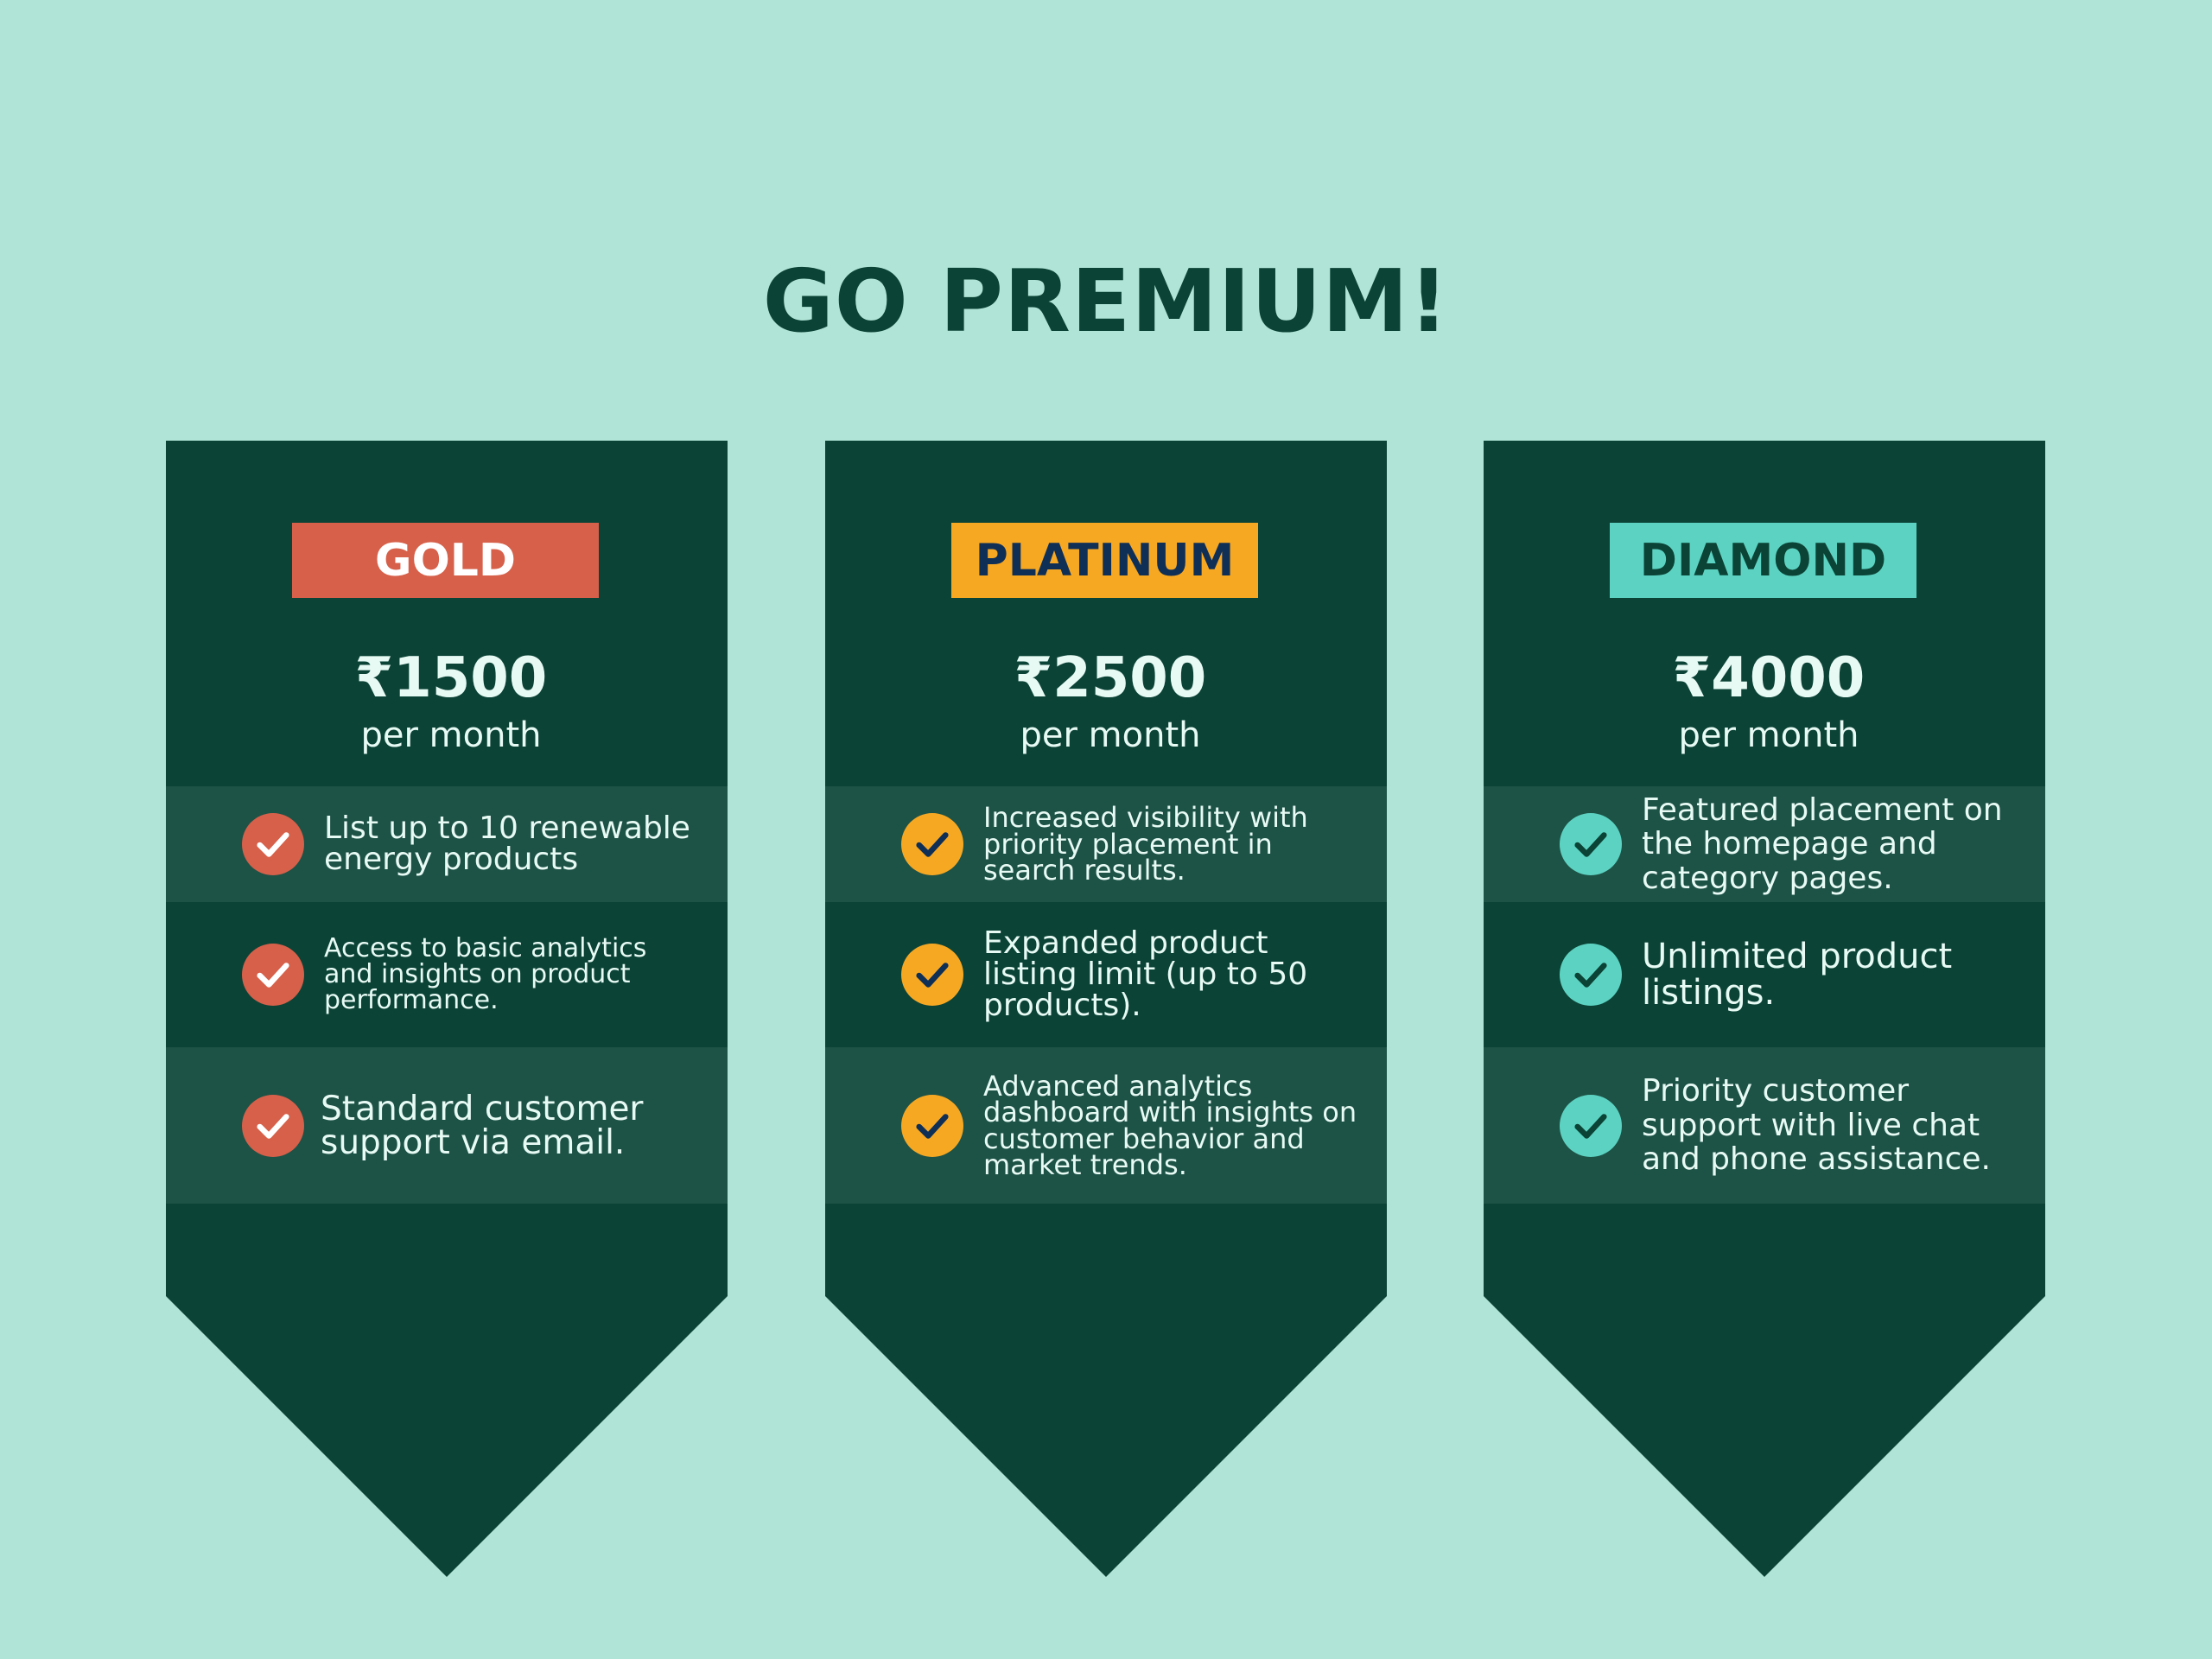 This screenshot has width=2212, height=1659. I want to click on plan-name: PLATINUM, so click(1105, 560).